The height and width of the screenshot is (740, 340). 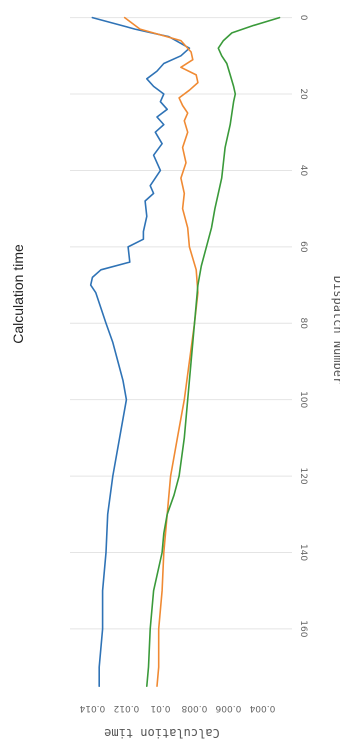 I want to click on y-tick-label: 0.014, so click(x=92, y=708).